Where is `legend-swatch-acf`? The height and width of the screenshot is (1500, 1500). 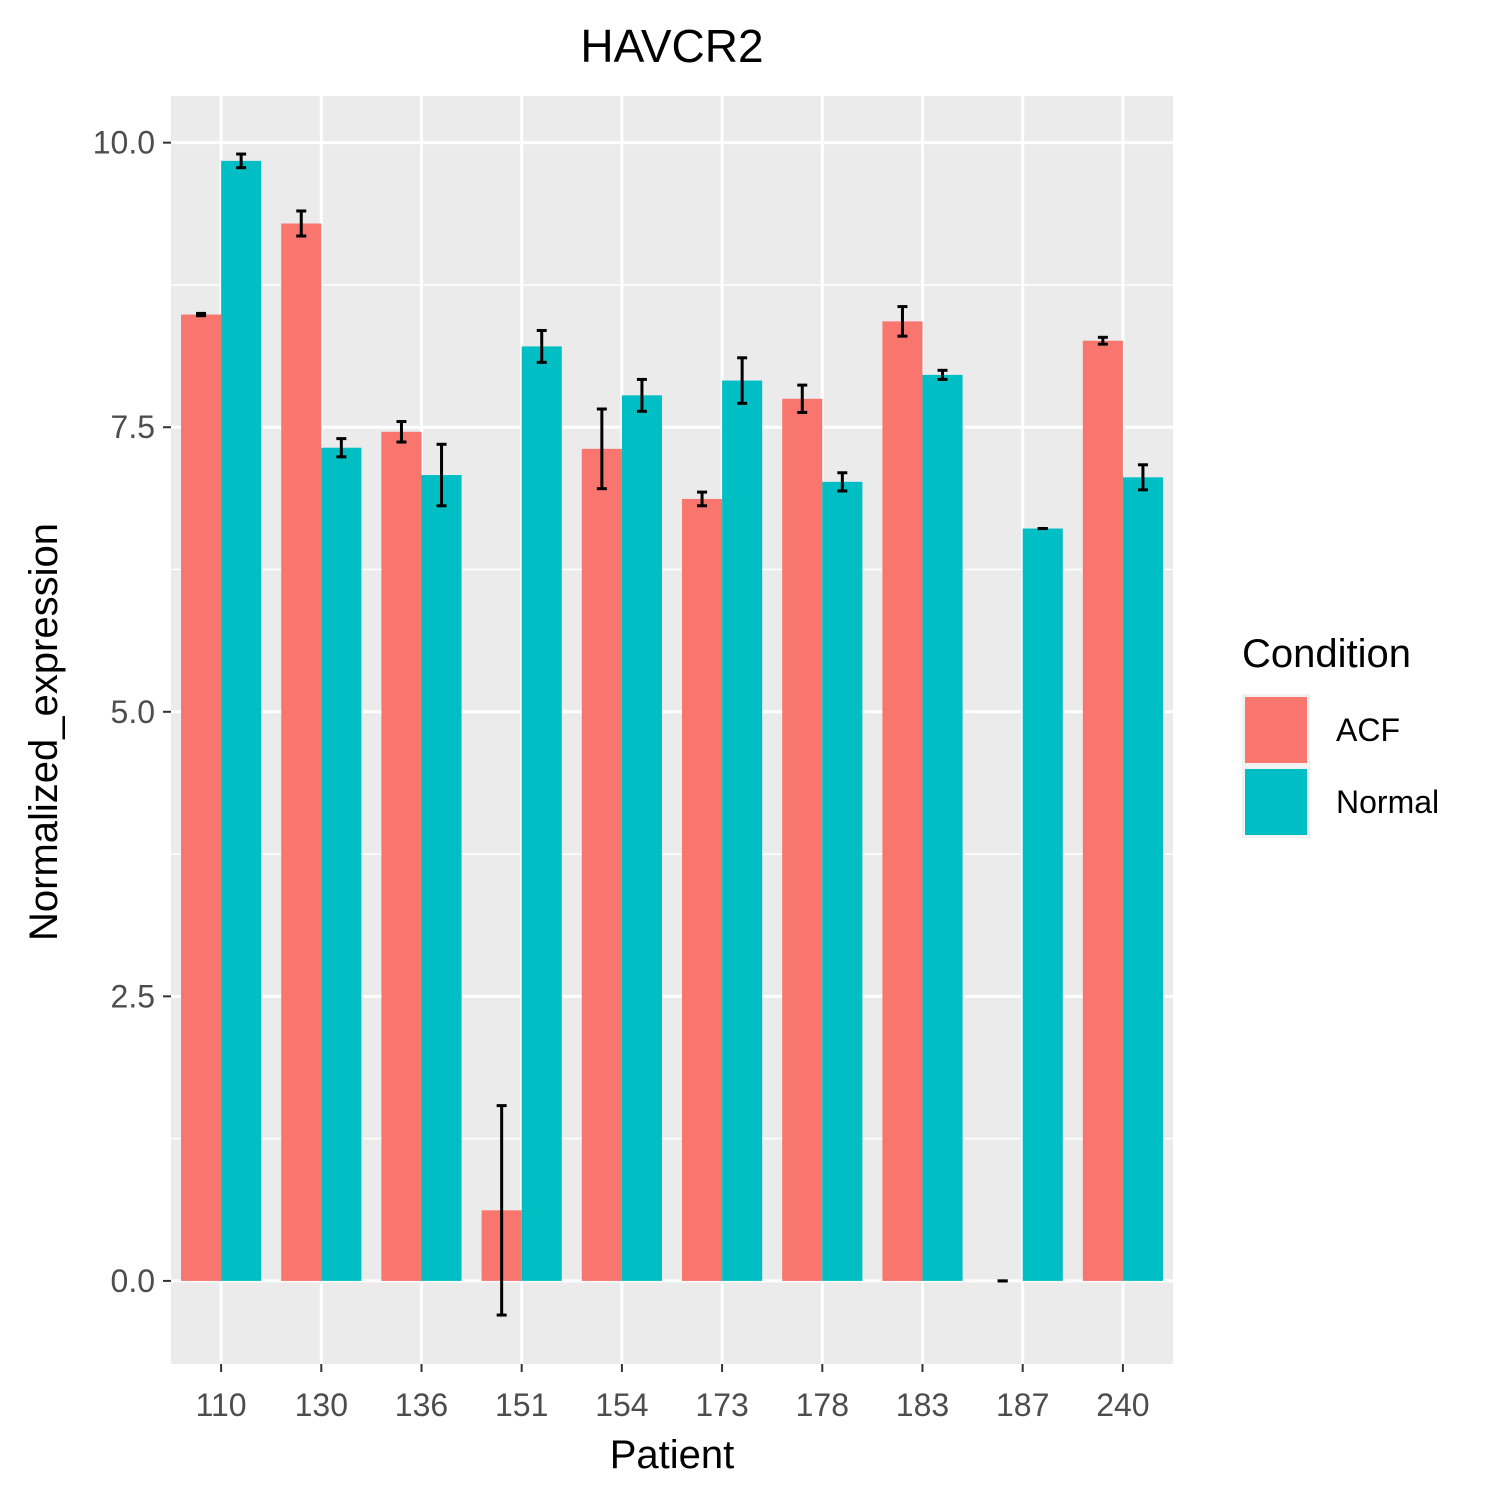
legend-swatch-acf is located at coordinates (1276, 730).